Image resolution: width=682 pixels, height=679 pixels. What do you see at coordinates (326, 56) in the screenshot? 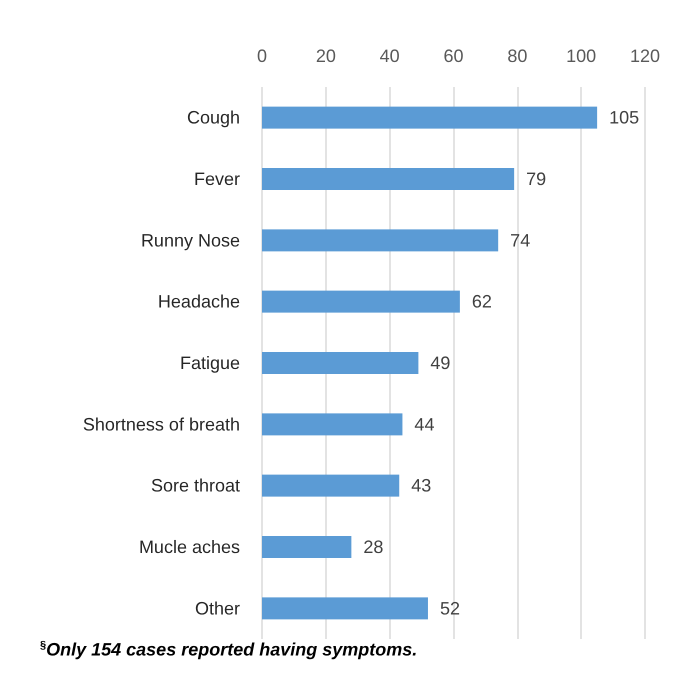
I see `x-tick-label: 20` at bounding box center [326, 56].